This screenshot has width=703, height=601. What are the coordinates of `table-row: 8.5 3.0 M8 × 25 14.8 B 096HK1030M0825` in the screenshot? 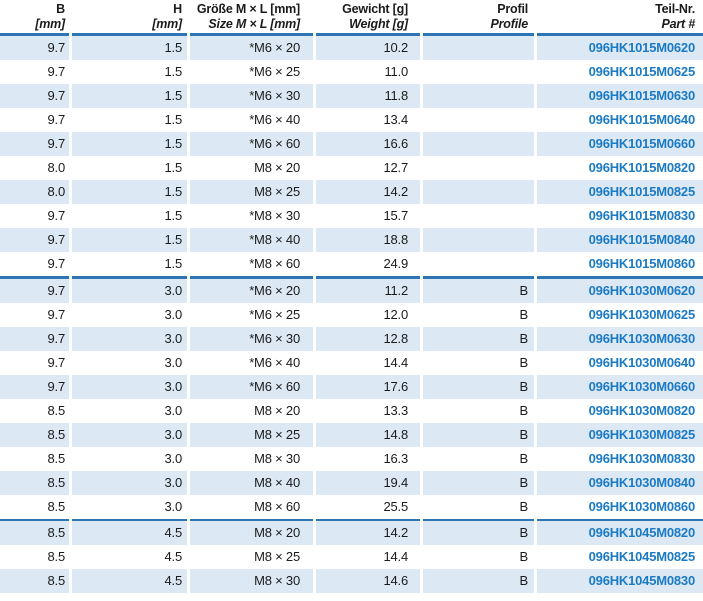 It's located at (351, 434).